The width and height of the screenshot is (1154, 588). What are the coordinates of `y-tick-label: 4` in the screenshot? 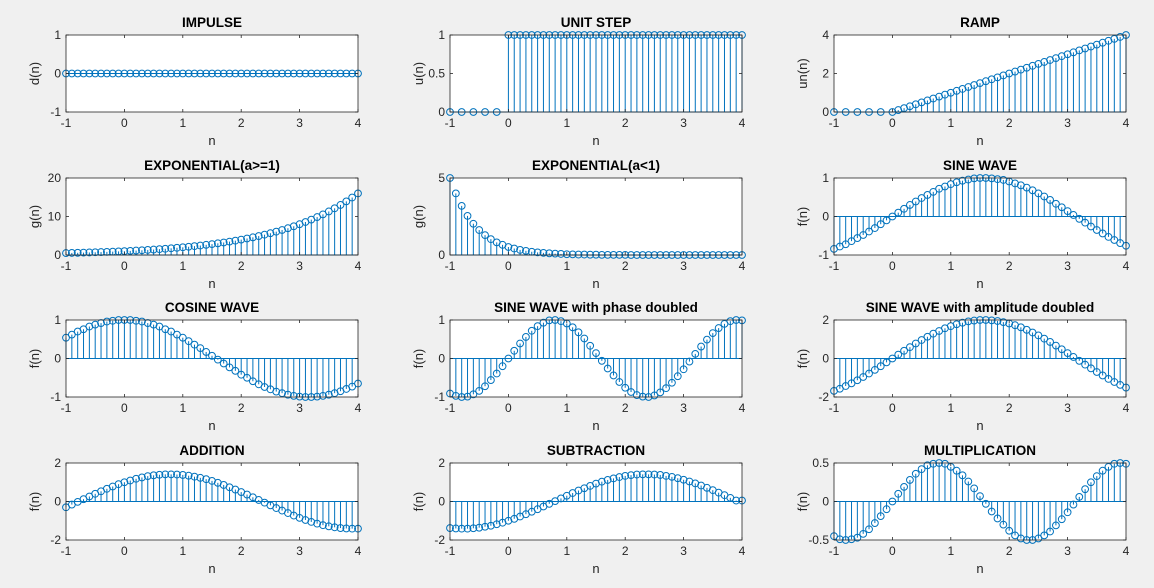 It's located at (825, 35).